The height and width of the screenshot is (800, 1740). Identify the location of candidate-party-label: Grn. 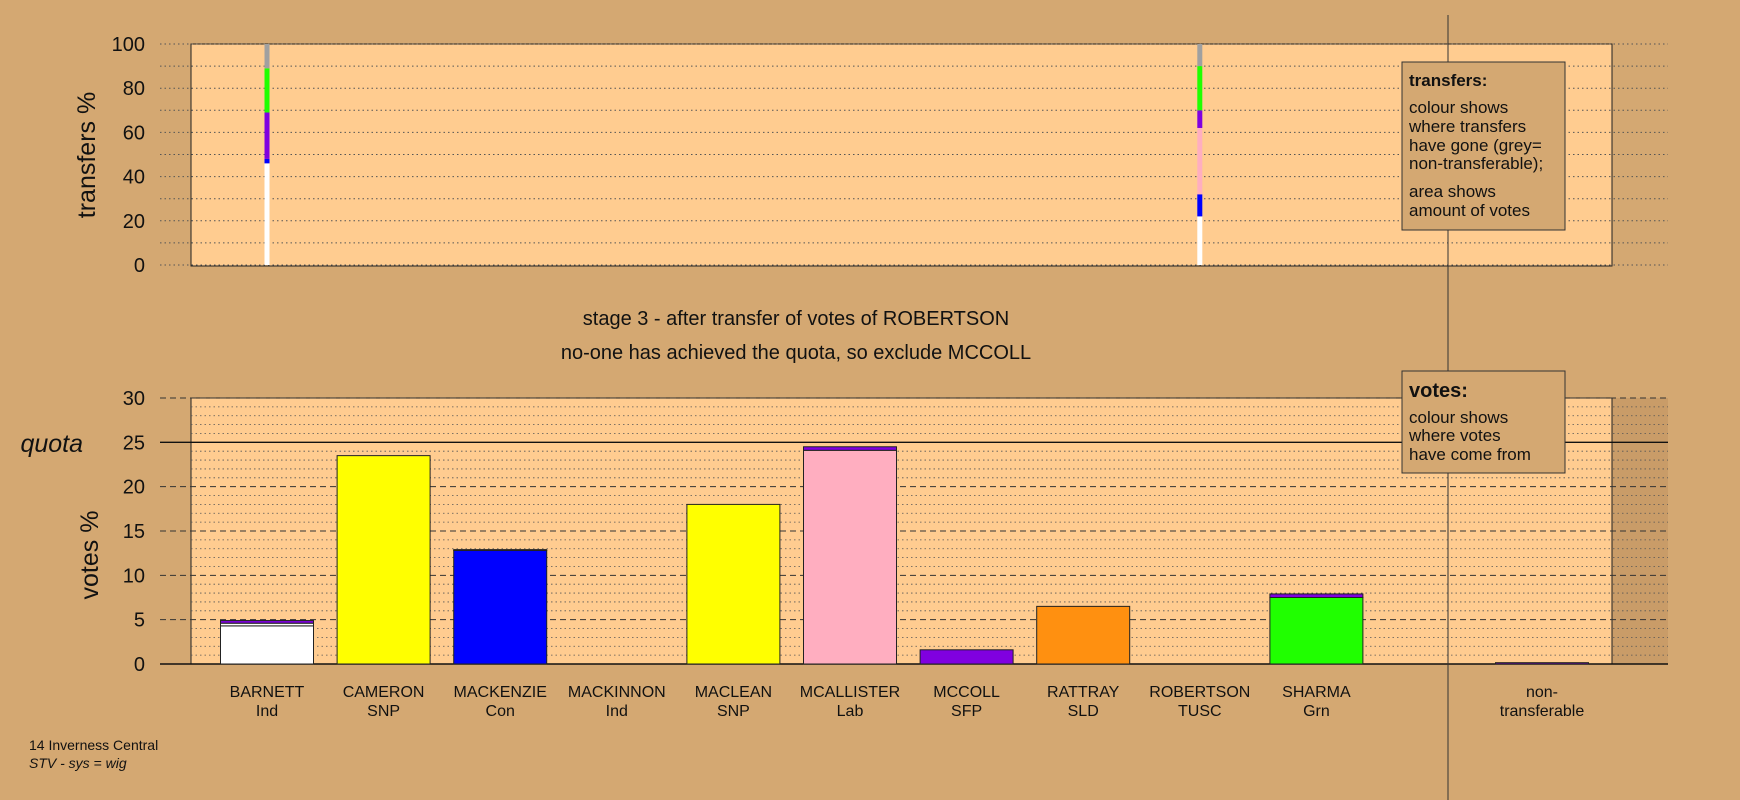
(1316, 711).